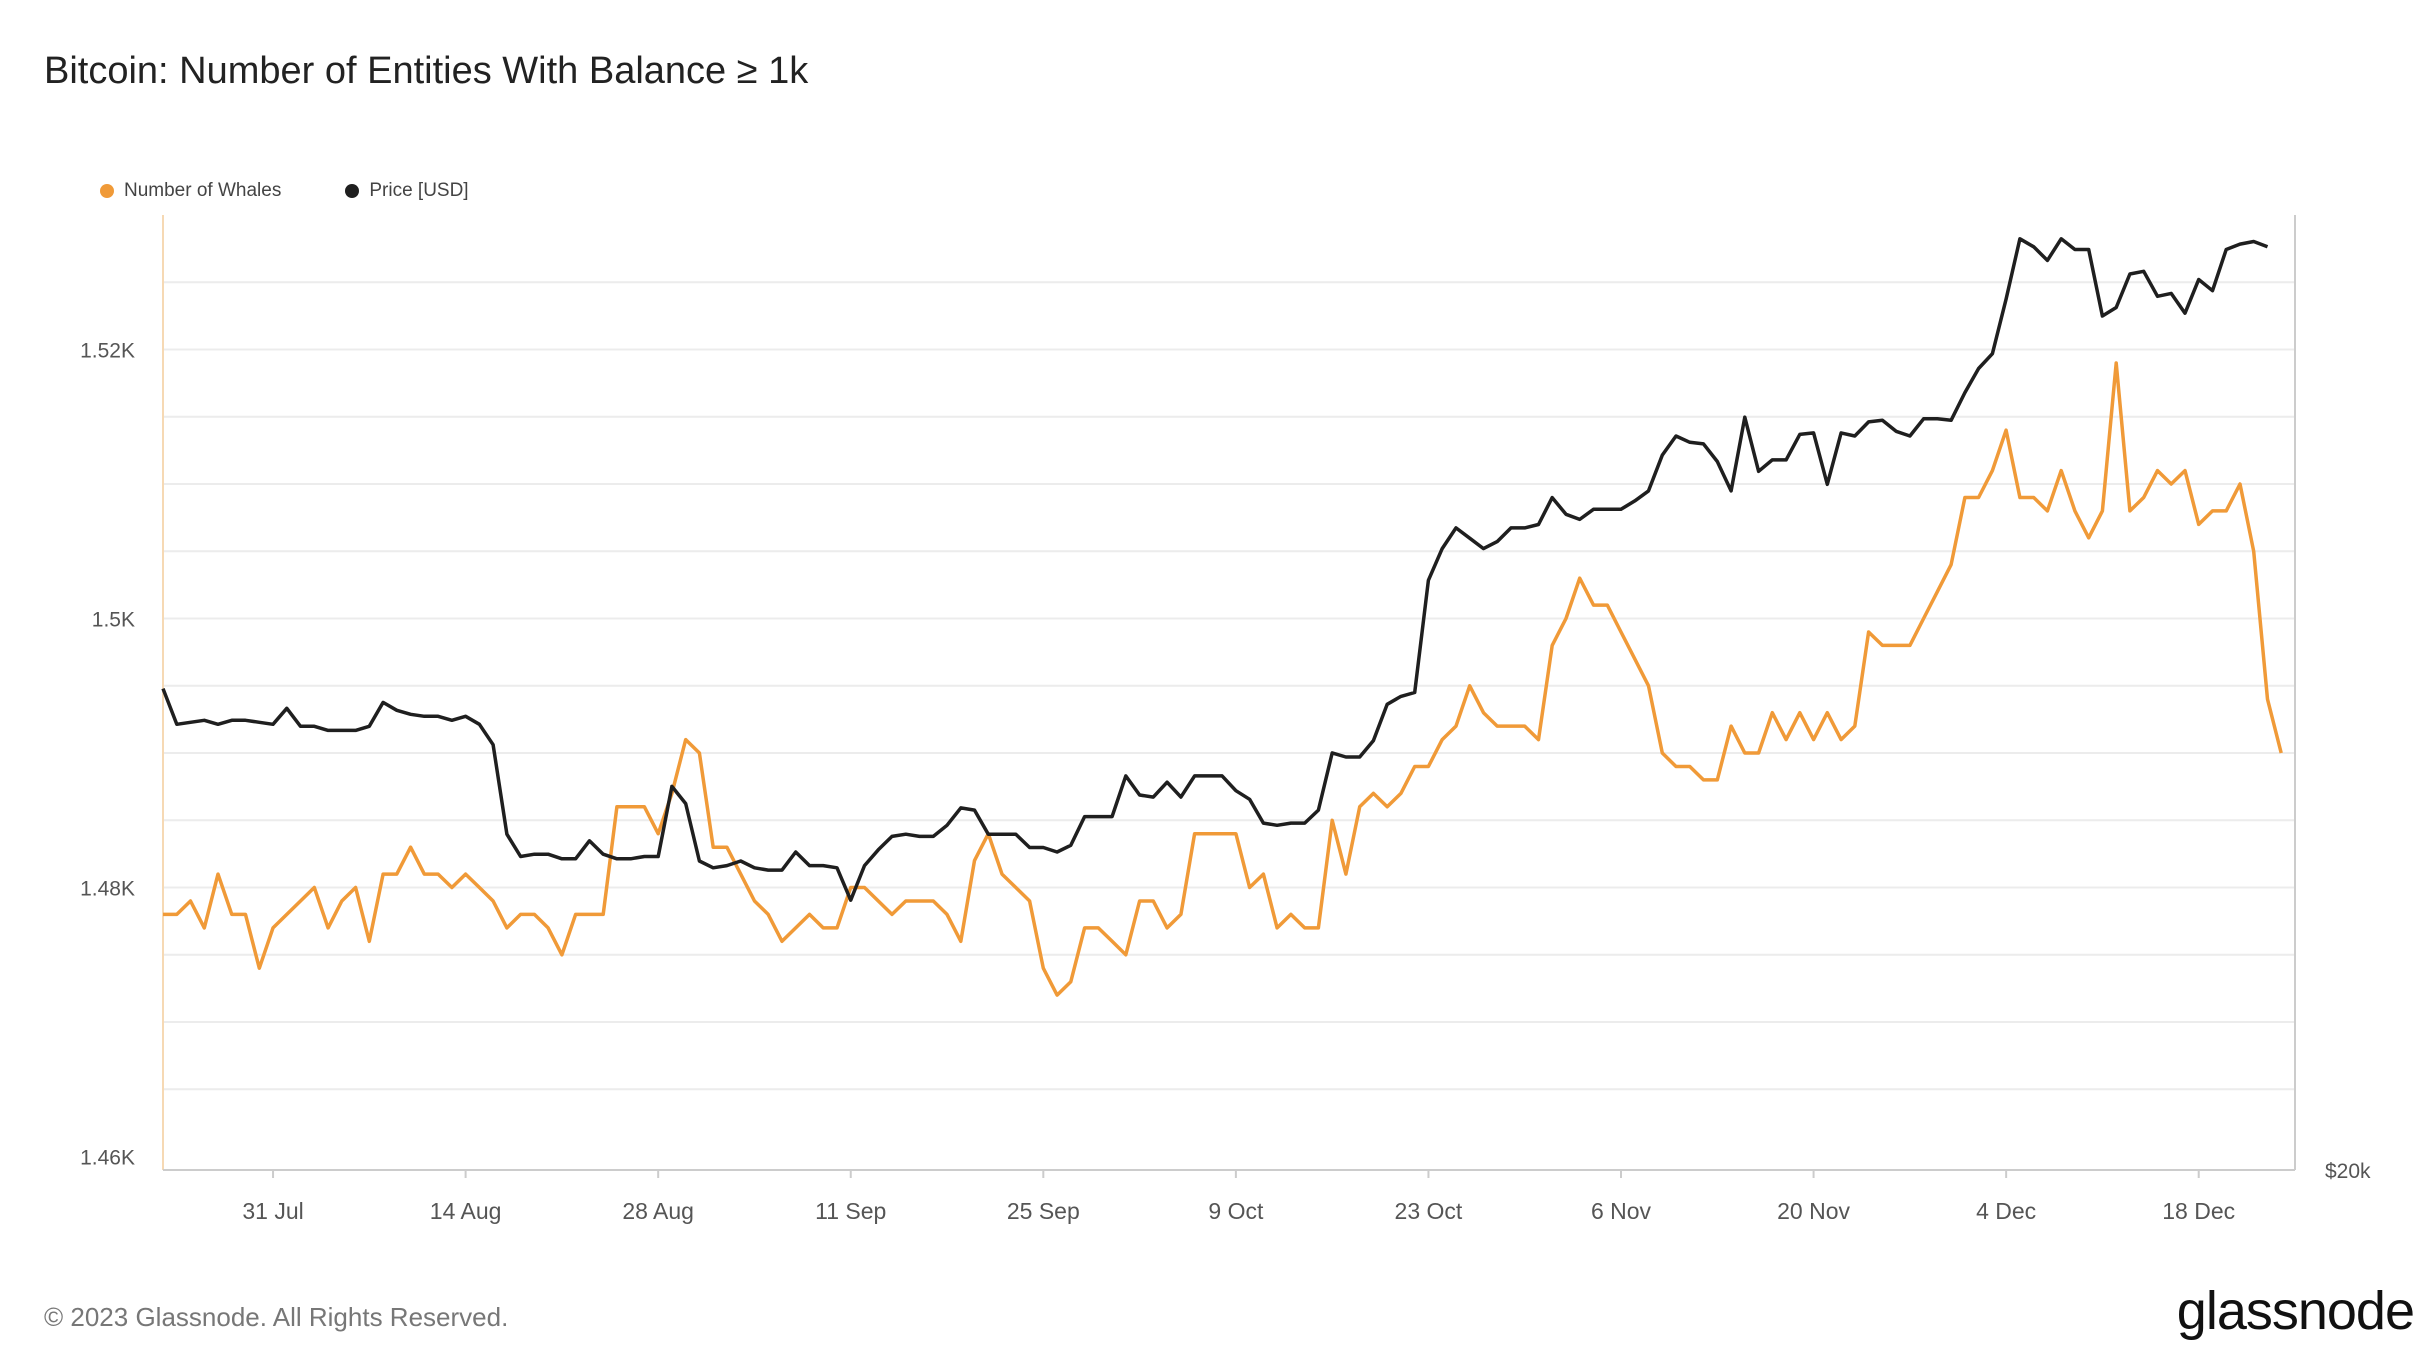 The width and height of the screenshot is (2432, 1360). I want to click on legend-label-price: Price [USD], so click(419, 190).